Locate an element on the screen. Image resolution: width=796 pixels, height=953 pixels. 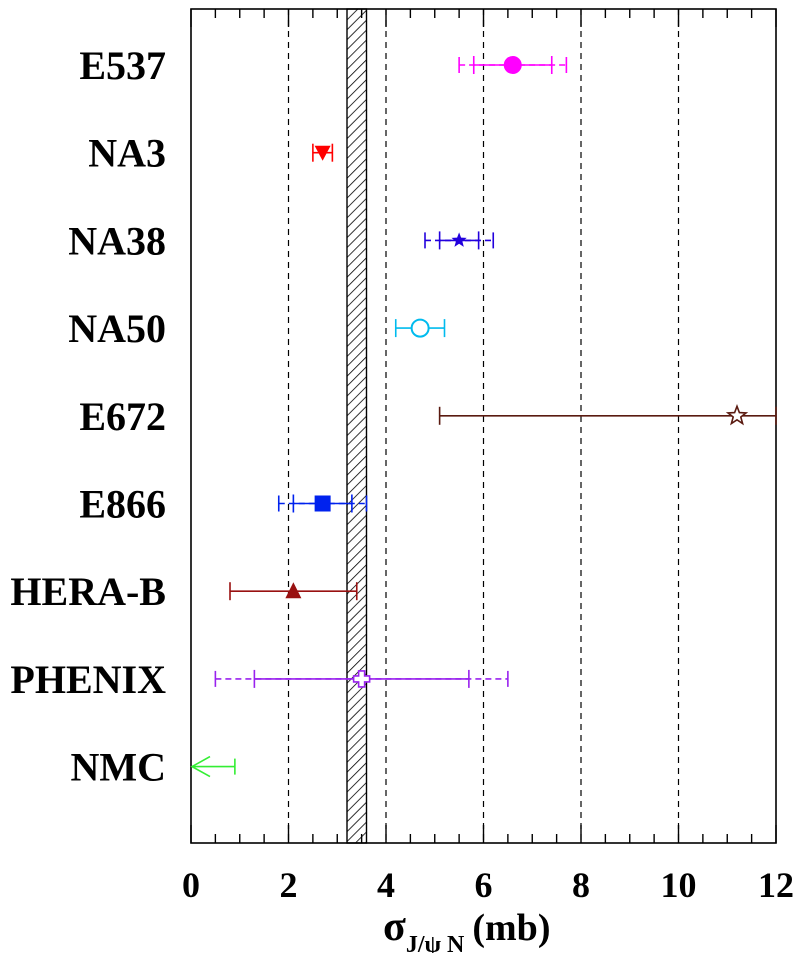
x-tick-label: 10 is located at coordinates (679, 885).